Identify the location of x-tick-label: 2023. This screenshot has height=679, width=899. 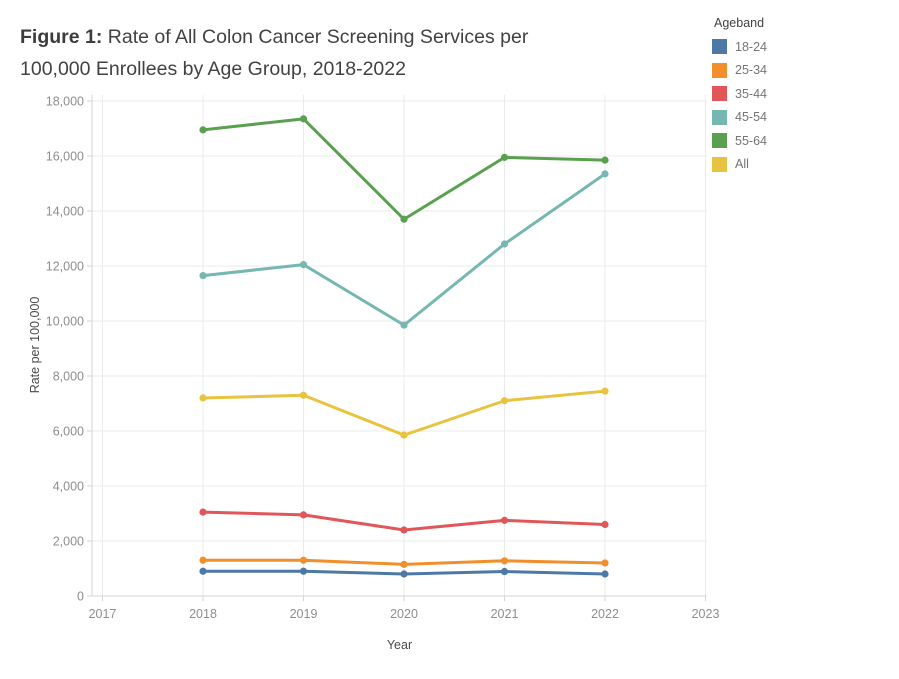
(706, 614).